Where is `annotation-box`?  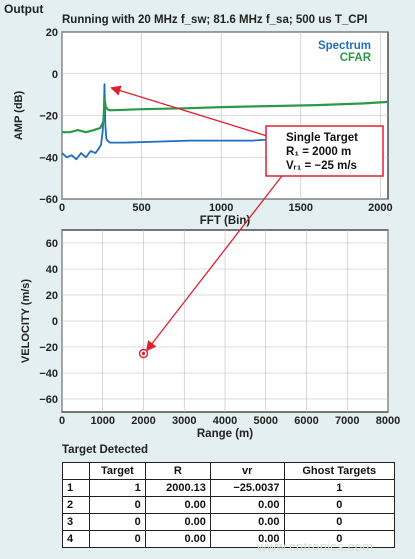 annotation-box is located at coordinates (324, 151).